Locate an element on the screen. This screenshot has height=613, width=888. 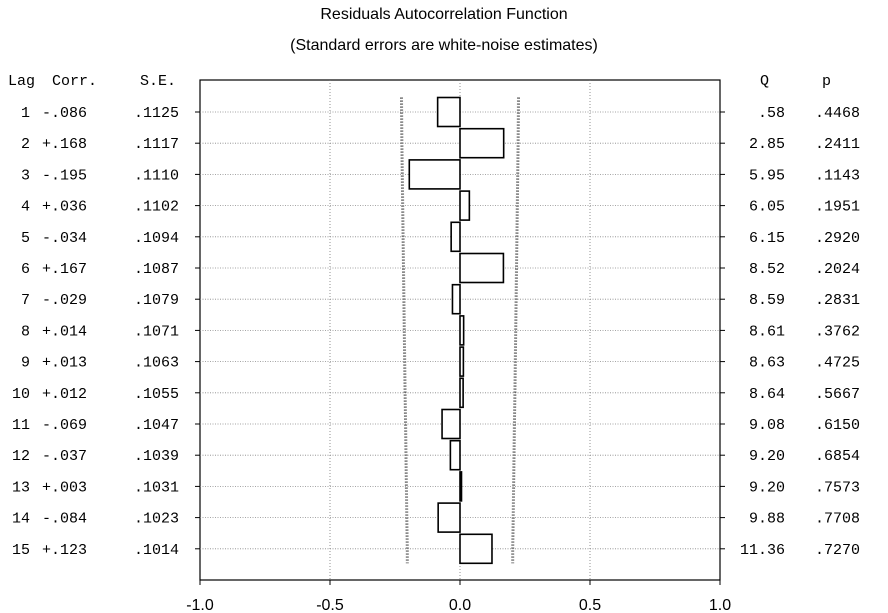
se-value: .1014 is located at coordinates (156, 550).